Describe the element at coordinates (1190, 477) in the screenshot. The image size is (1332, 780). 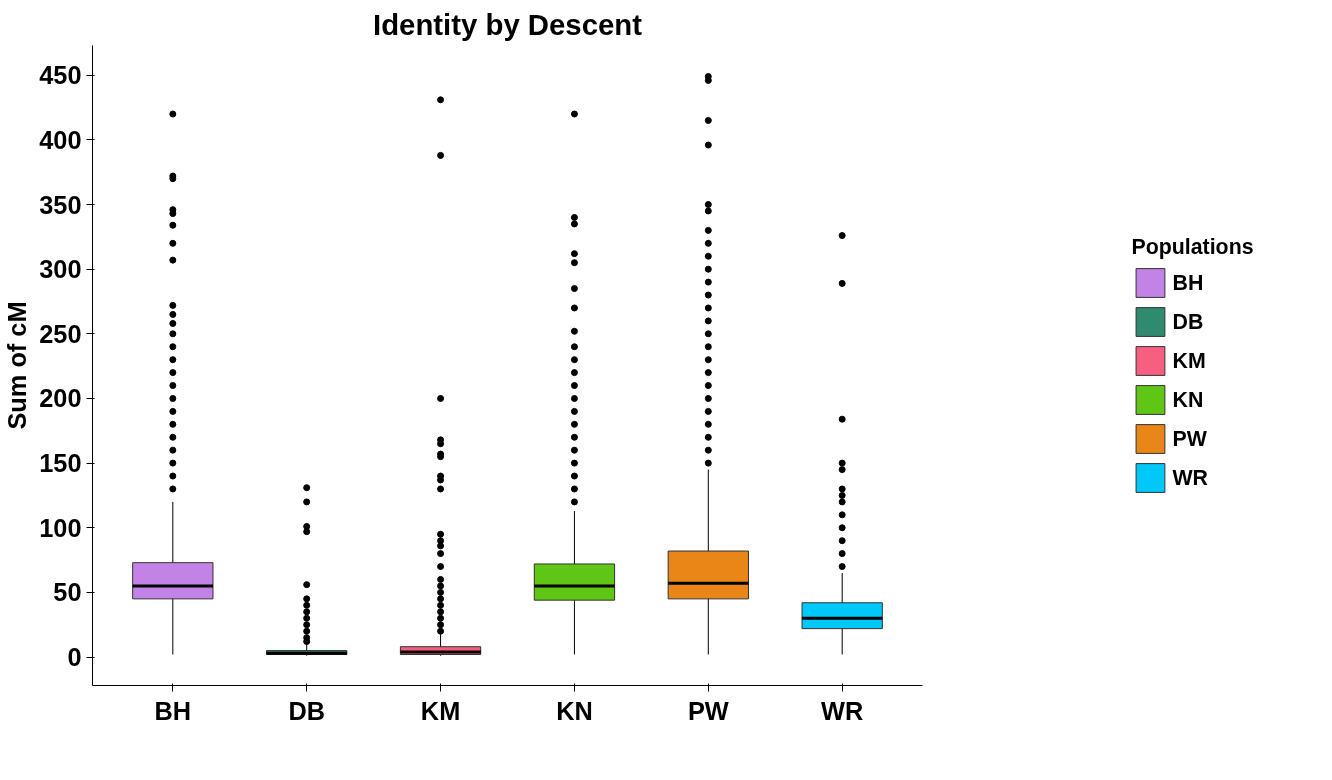
I see `legend-label: WR` at that location.